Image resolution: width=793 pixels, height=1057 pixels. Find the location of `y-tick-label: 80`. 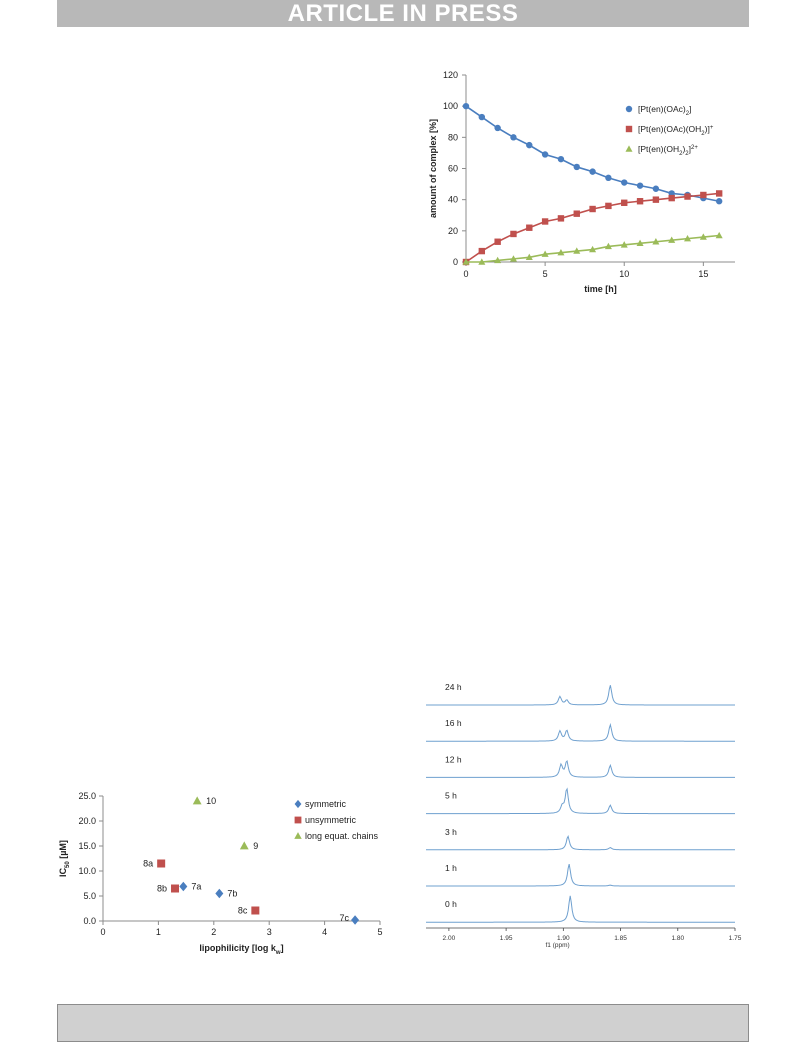

y-tick-label: 80 is located at coordinates (453, 137).